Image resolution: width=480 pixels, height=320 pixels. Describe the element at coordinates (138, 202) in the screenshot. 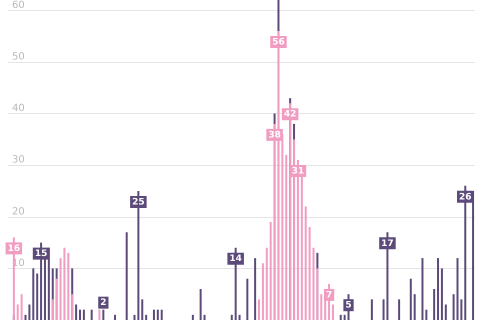

I see `data-label: 25` at that location.